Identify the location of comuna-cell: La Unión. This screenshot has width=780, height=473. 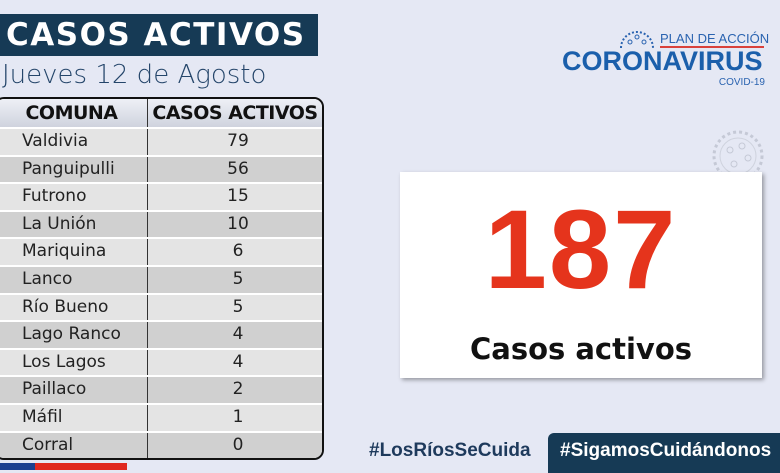
(74, 224).